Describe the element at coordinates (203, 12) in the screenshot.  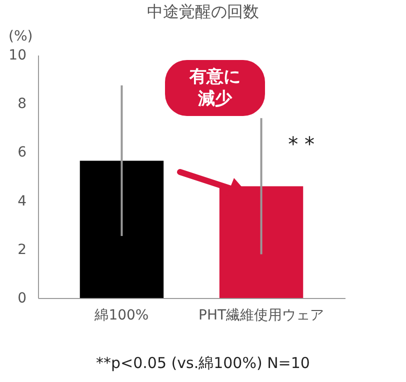
I see `chart-title: 中途覚醒の回数` at that location.